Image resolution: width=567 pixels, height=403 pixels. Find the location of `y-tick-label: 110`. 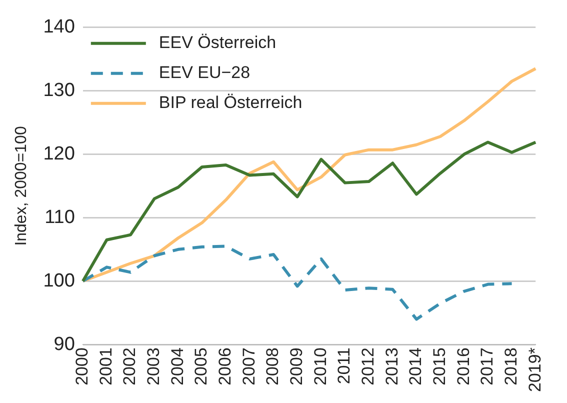

y-tick-label: 110 is located at coordinates (59, 217).